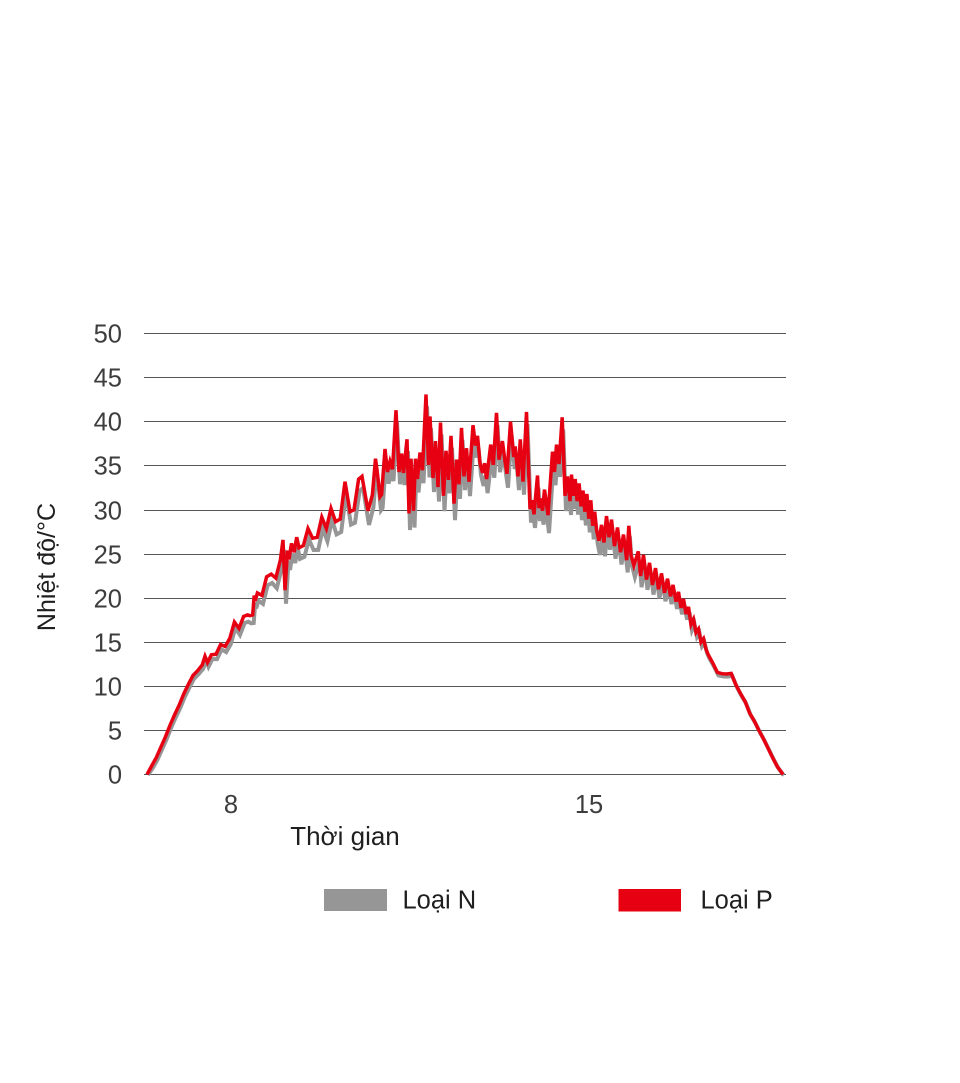  I want to click on svg-text: 50, so click(108, 334).